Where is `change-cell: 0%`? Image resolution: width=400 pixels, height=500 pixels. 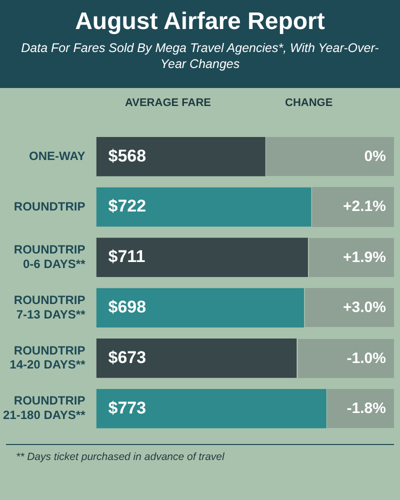 change-cell: 0% is located at coordinates (330, 156).